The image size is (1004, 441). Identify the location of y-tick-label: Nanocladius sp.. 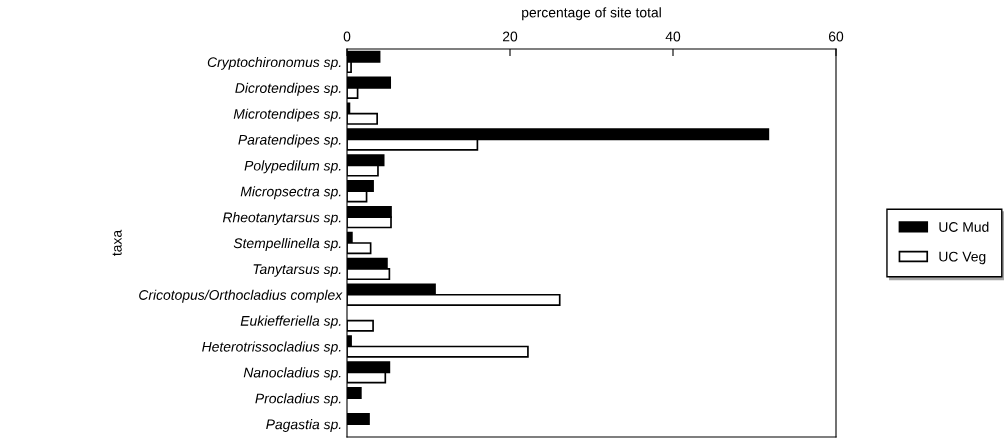
(292, 374).